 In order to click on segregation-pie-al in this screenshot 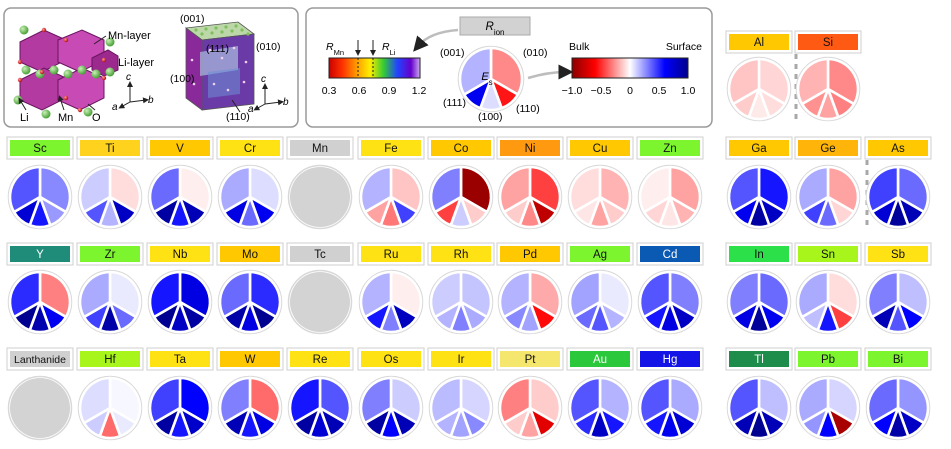, I will do `click(759, 89)`.